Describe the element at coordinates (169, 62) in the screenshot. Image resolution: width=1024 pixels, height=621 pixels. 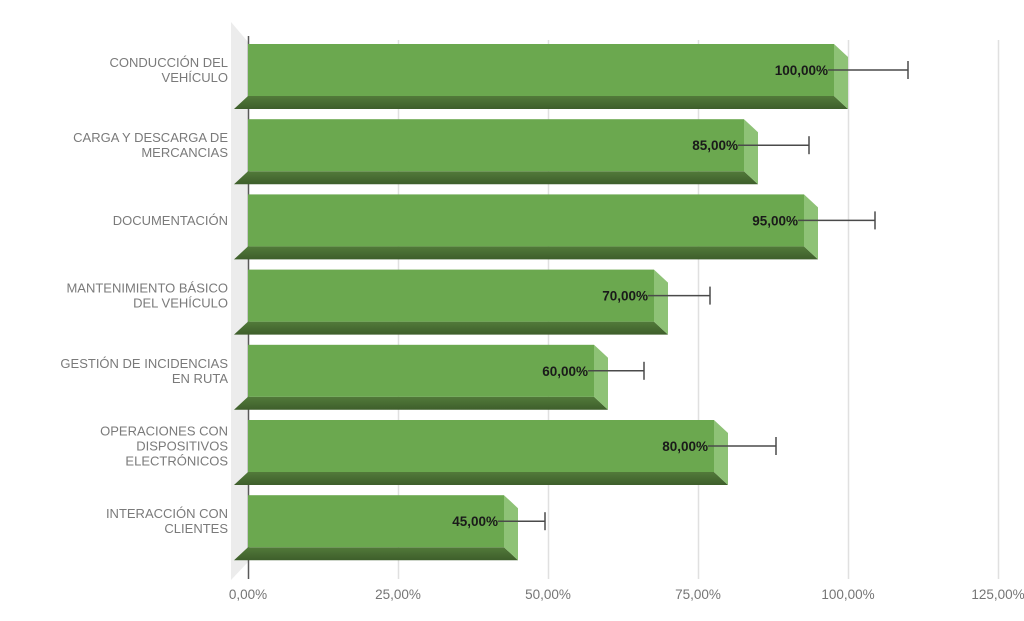
I see `category-label-line: CONDUCCIÓN DEL` at that location.